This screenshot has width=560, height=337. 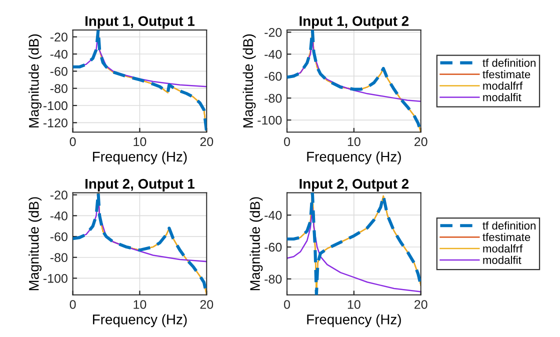 What do you see at coordinates (354, 185) in the screenshot?
I see `chart-title: Input 2, Output 2` at bounding box center [354, 185].